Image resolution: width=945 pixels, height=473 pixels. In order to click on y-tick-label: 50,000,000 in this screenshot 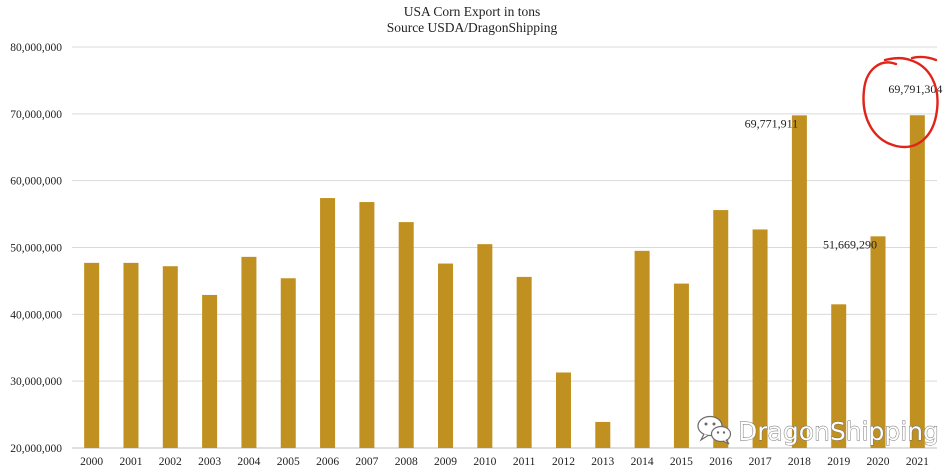, I will do `click(36, 249)`.